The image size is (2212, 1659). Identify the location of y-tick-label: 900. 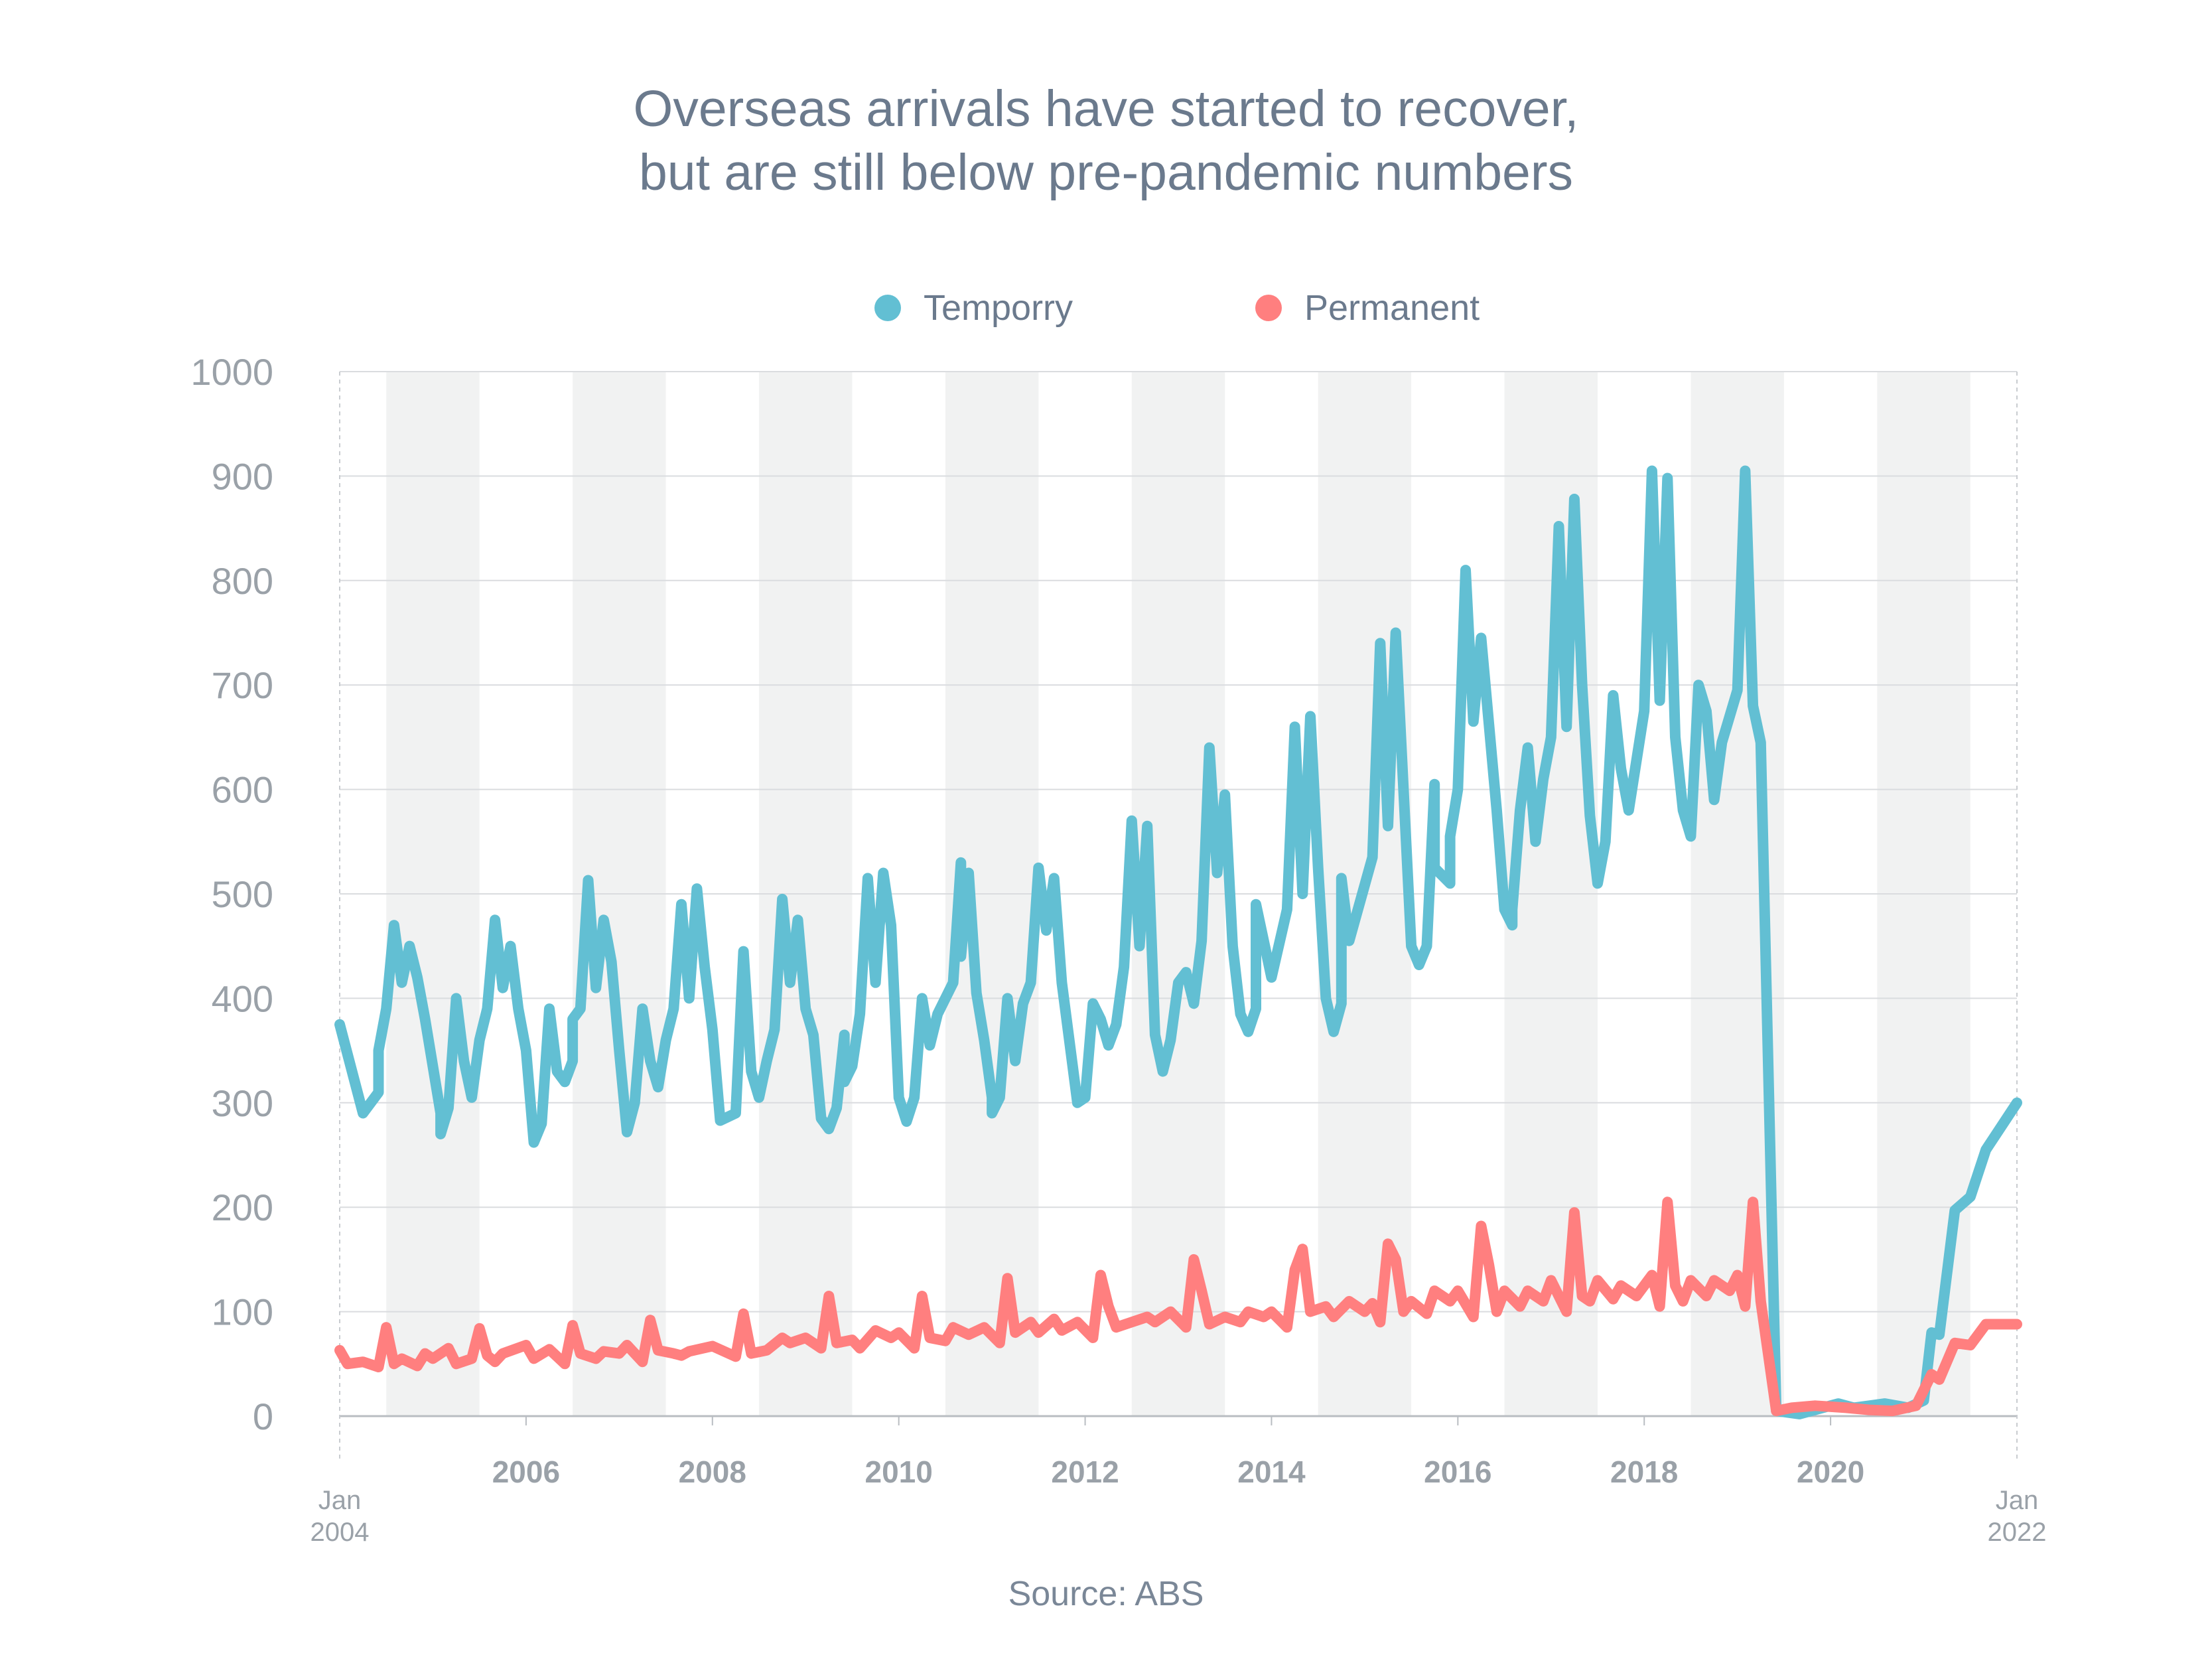
(242, 476).